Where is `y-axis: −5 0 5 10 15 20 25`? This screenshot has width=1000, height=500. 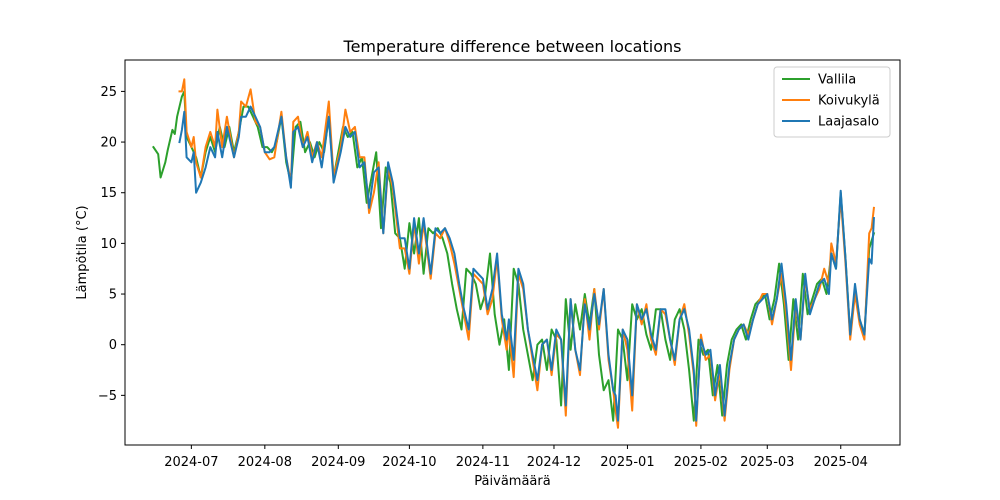
y-axis: −5 0 5 10 15 20 25 is located at coordinates (111, 244).